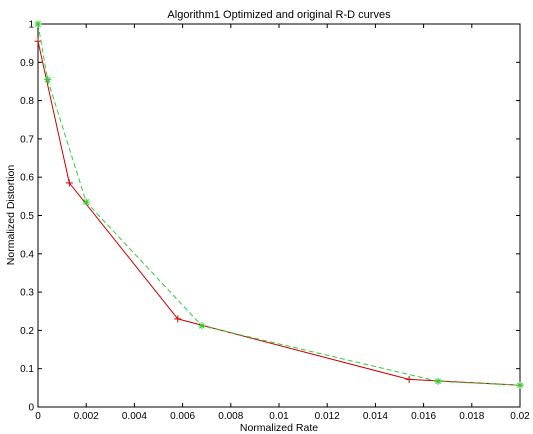 The height and width of the screenshot is (434, 533). What do you see at coordinates (27, 254) in the screenshot?
I see `y-tick-label: 0.4` at bounding box center [27, 254].